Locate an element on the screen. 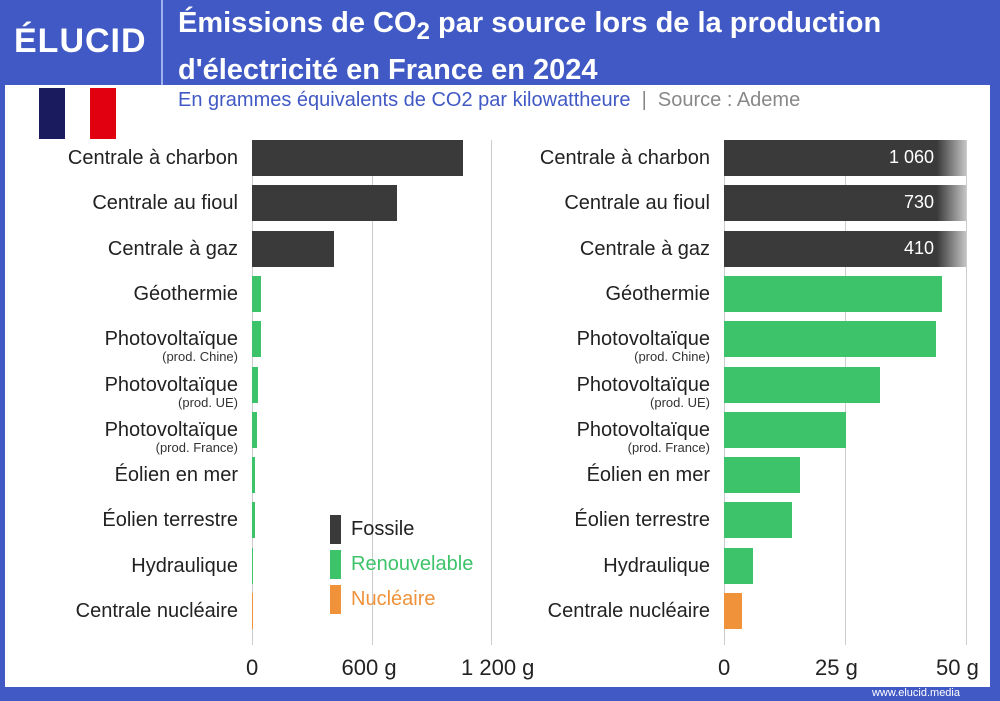 The width and height of the screenshot is (1000, 701). elucid-logo: ÉLUCID is located at coordinates (80, 41).